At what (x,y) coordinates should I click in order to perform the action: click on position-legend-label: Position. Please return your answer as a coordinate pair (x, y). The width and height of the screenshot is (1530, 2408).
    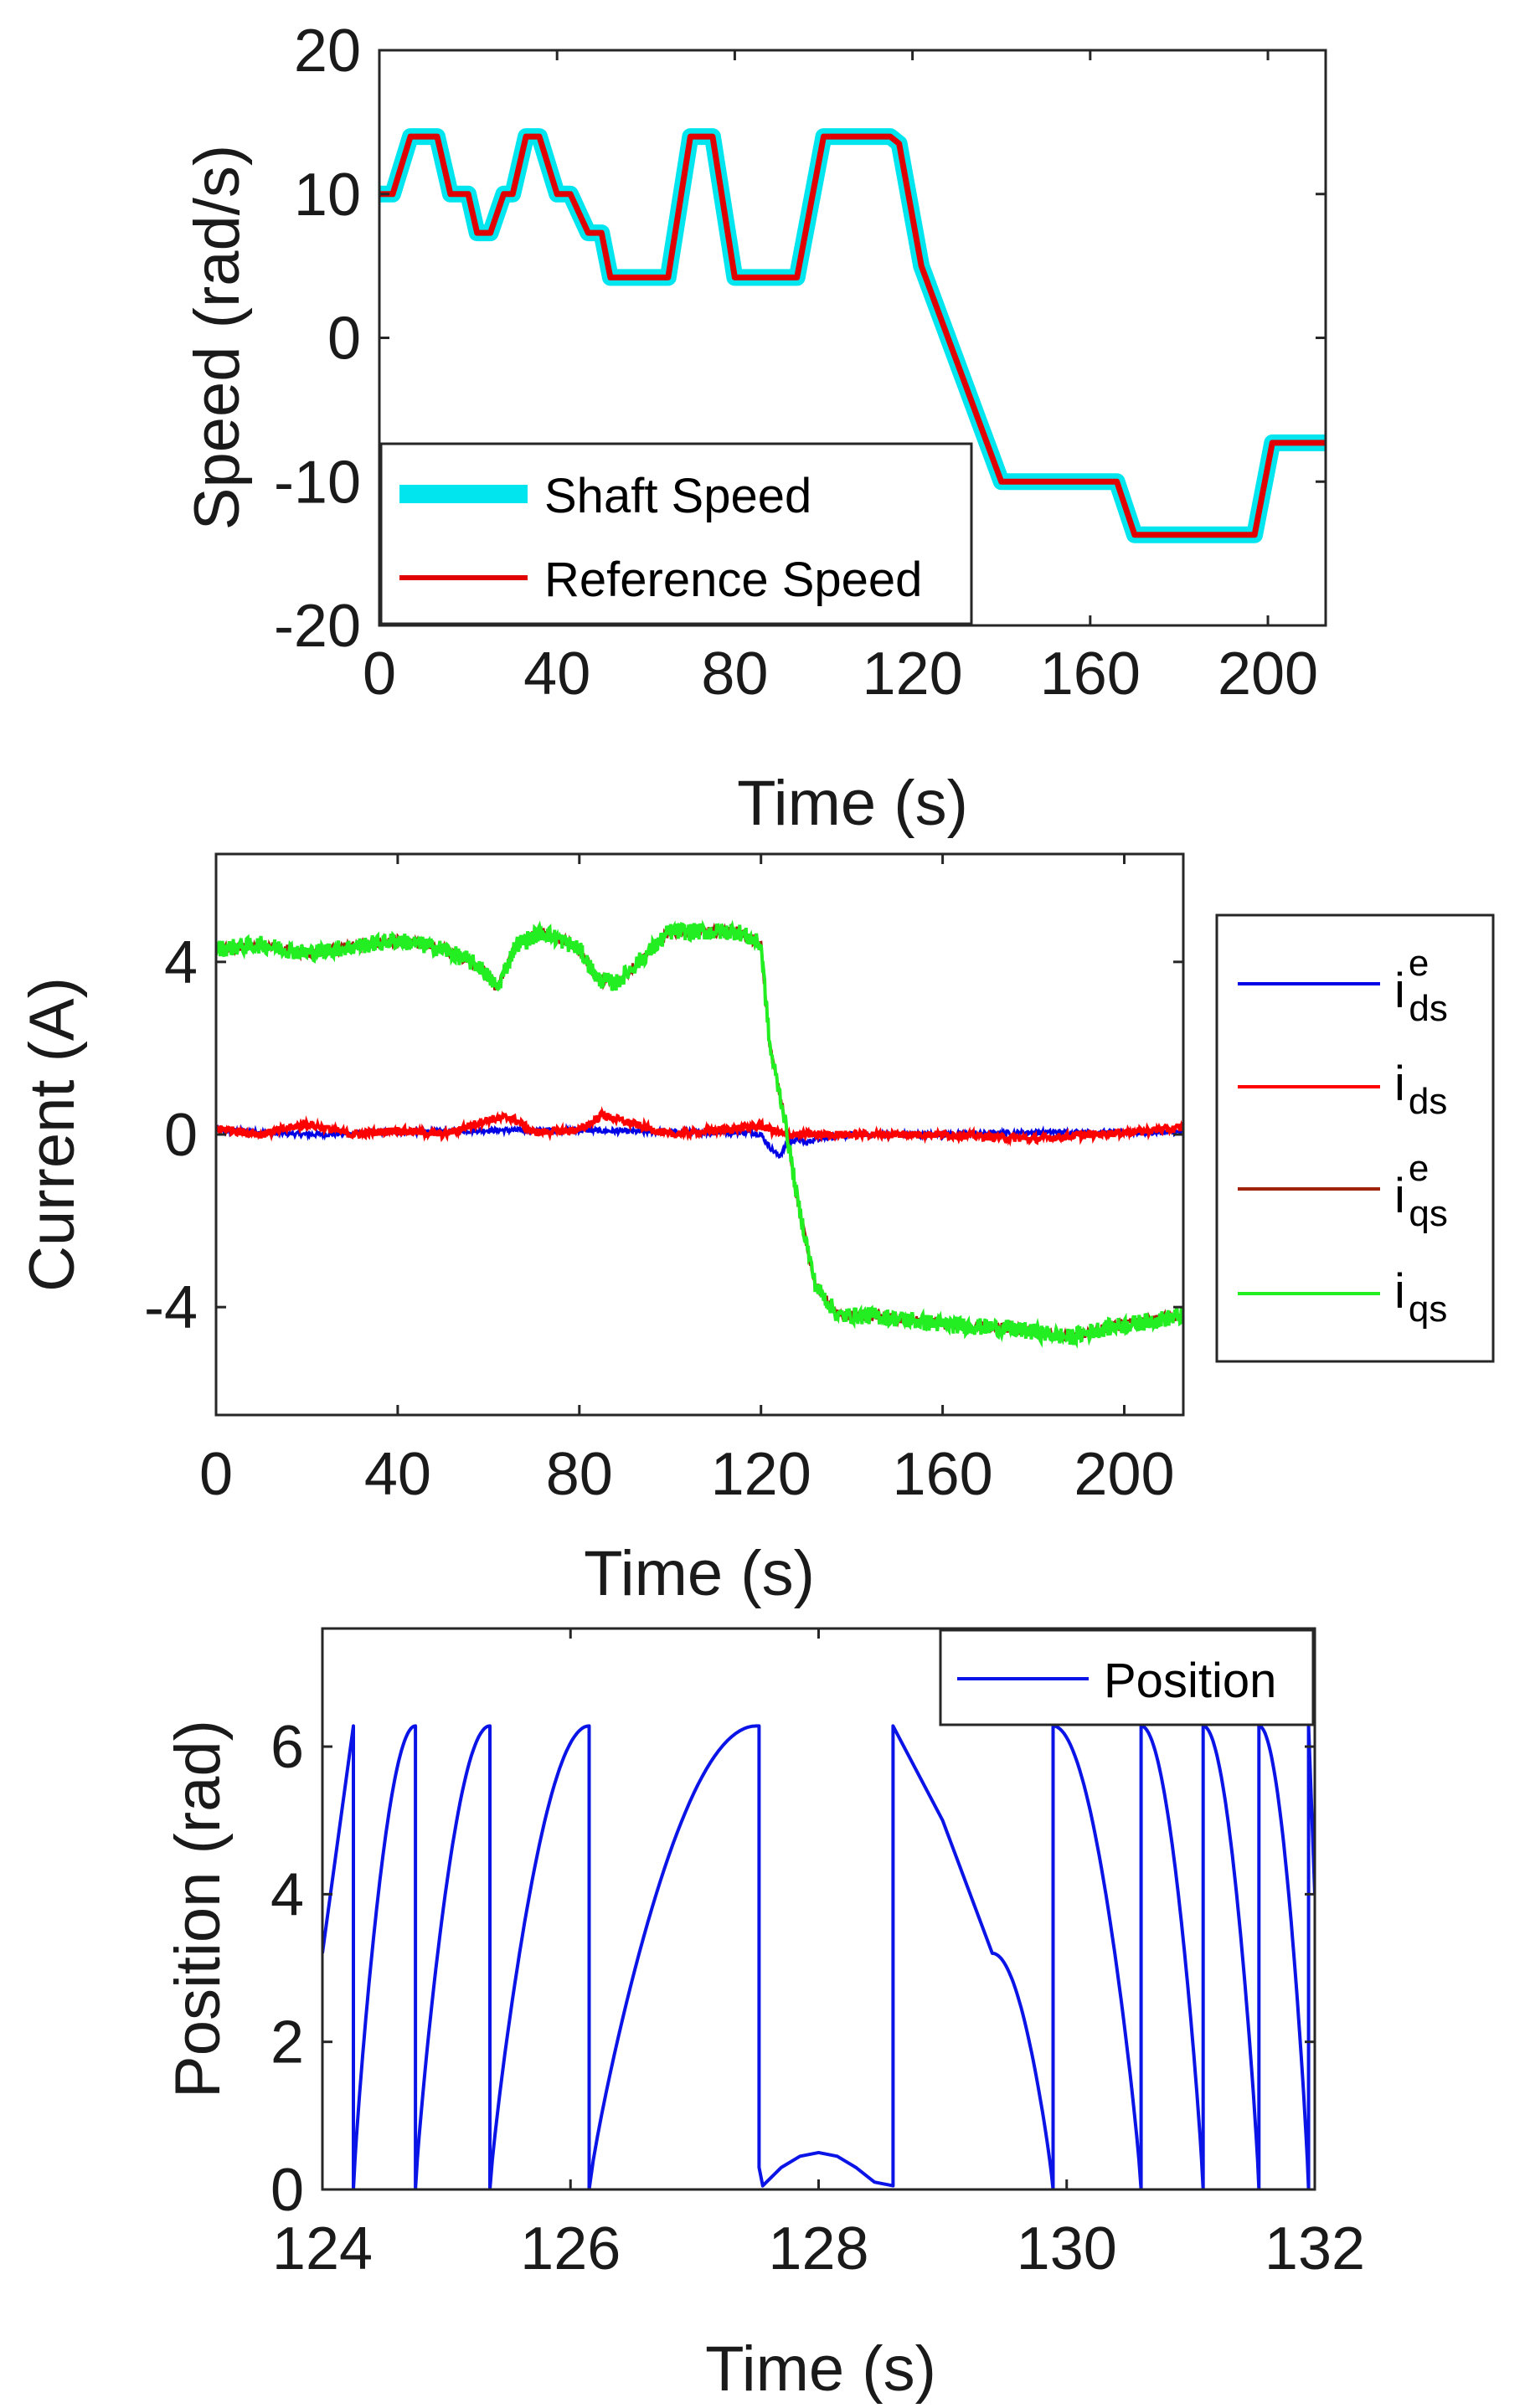
    Looking at the image, I should click on (1190, 1681).